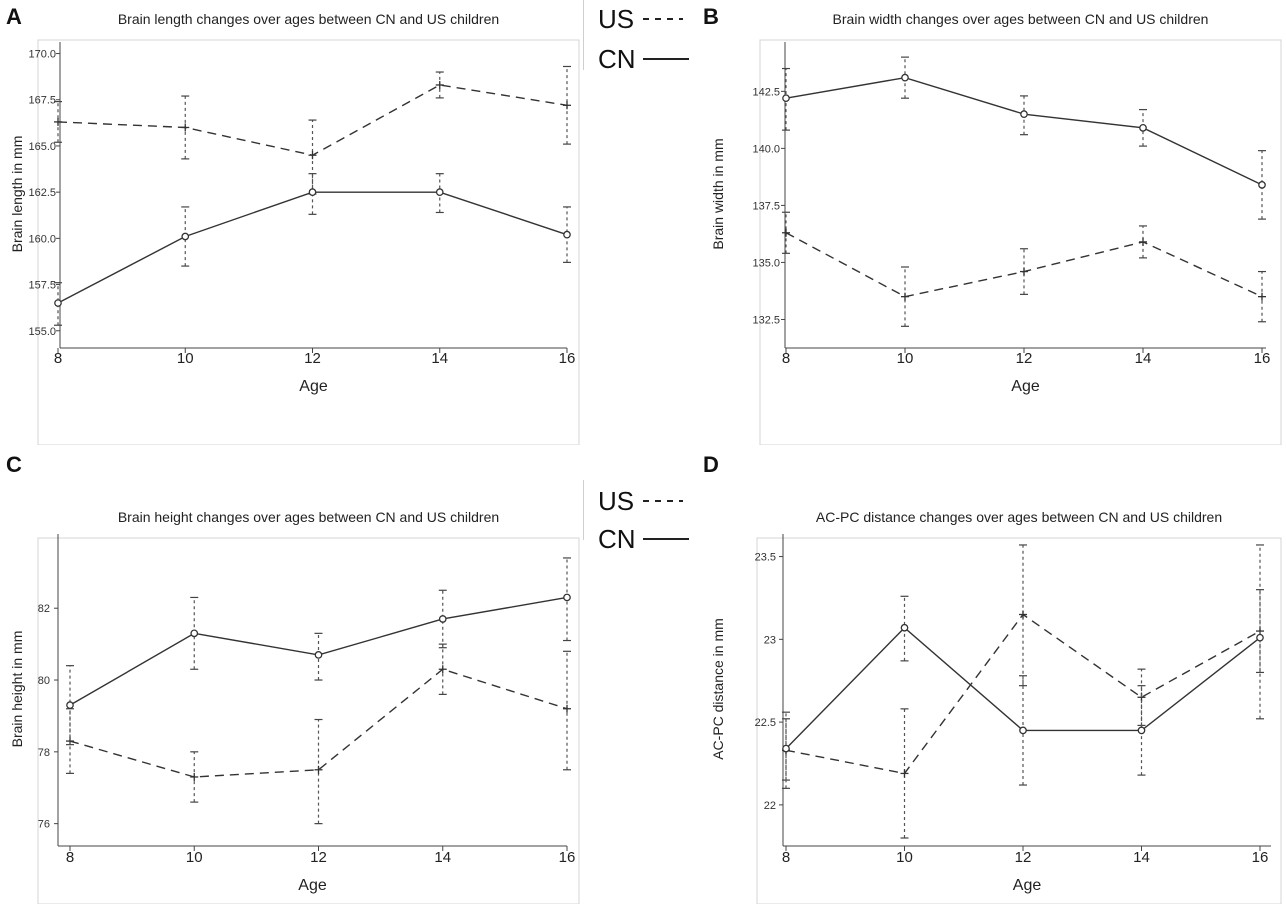  What do you see at coordinates (765, 723) in the screenshot?
I see `y-tick-label: 22.5` at bounding box center [765, 723].